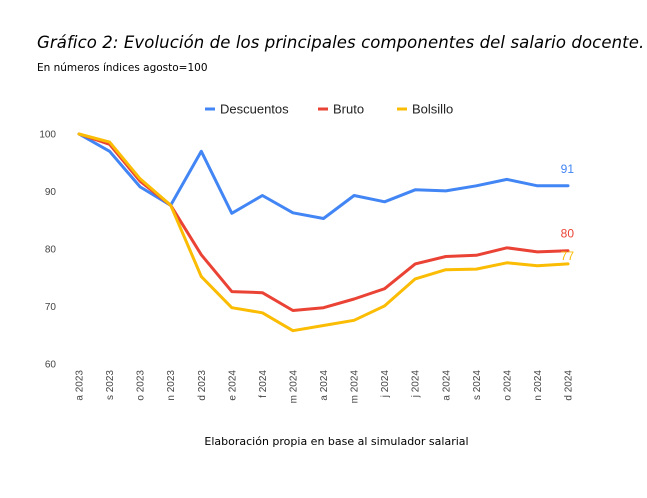  Describe the element at coordinates (568, 234) in the screenshot. I see `end-label-bruto: 80` at that location.